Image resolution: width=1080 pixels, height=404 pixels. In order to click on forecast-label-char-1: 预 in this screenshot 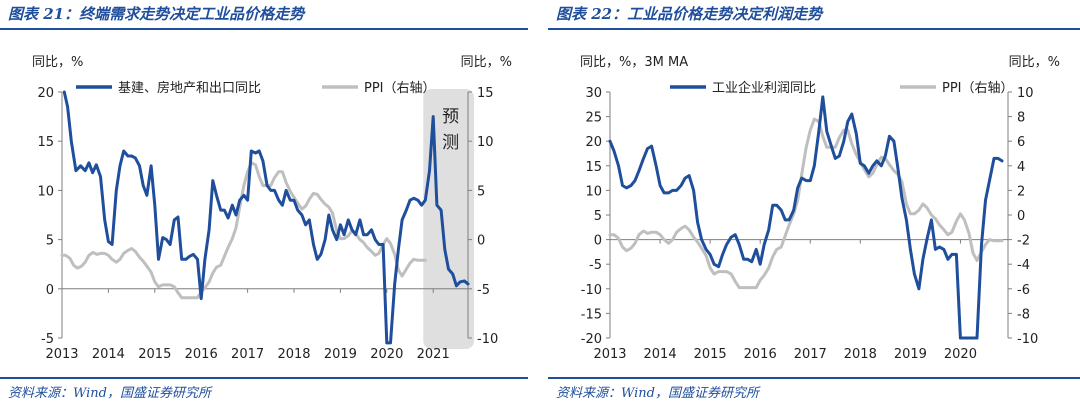, I will do `click(450, 117)`.